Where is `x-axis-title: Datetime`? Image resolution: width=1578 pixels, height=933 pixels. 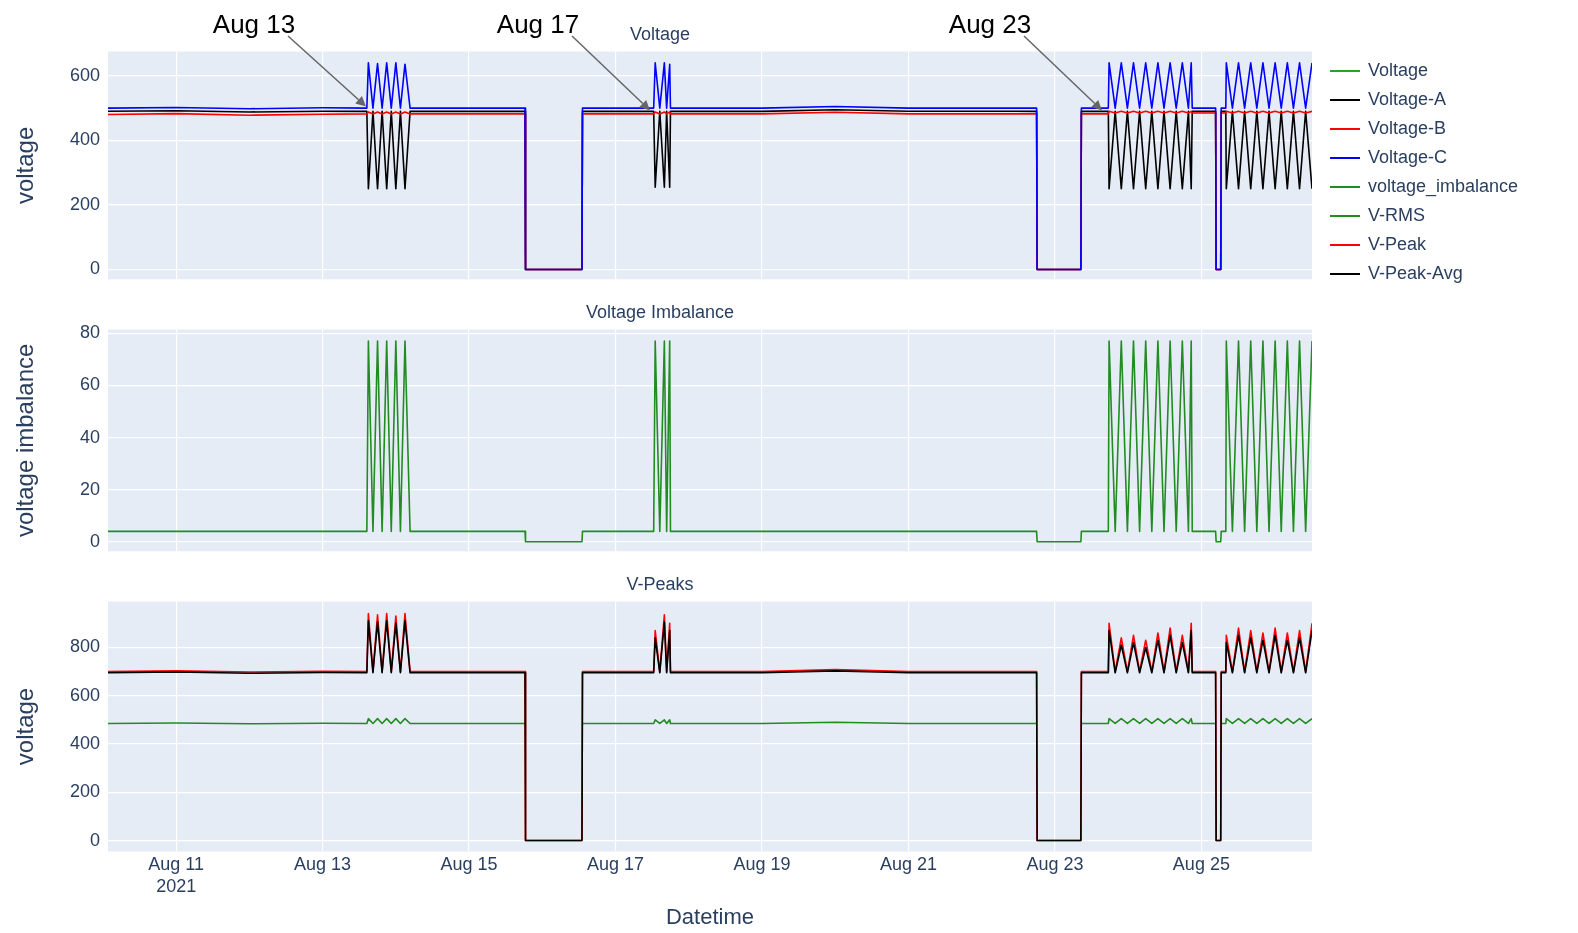 x-axis-title: Datetime is located at coordinates (710, 916).